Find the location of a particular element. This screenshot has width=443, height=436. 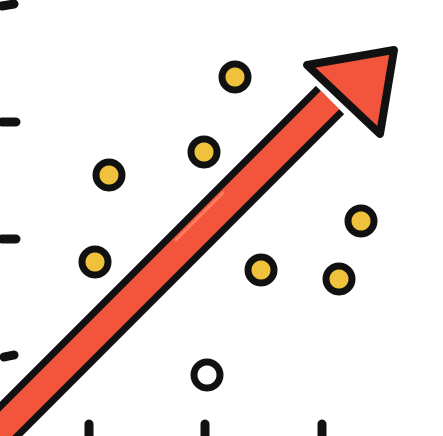

x-axis-ticks is located at coordinates (205, 427).